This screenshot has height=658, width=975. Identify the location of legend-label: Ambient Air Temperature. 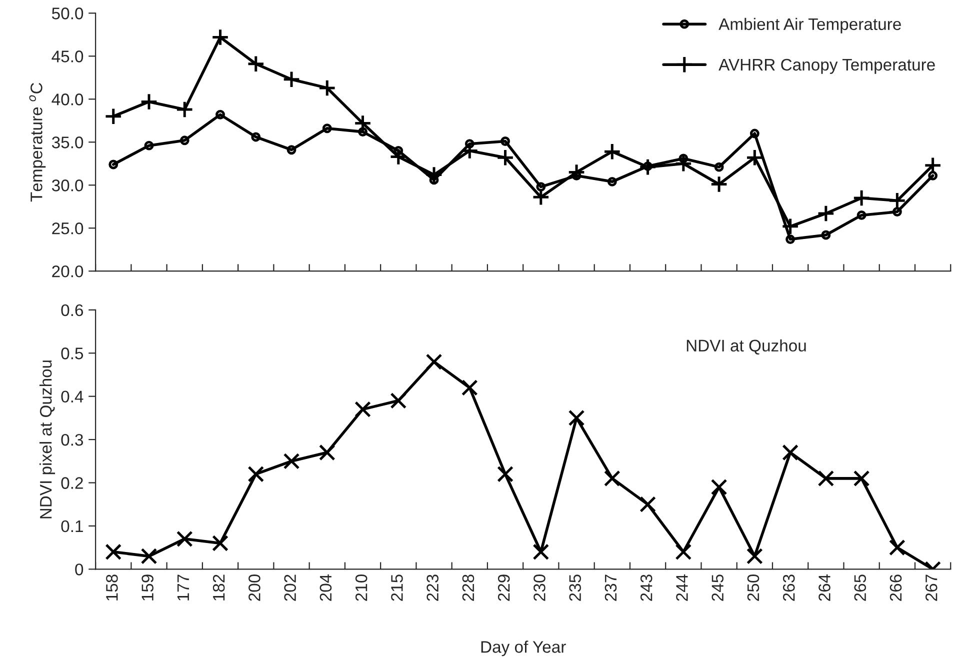
(809, 26).